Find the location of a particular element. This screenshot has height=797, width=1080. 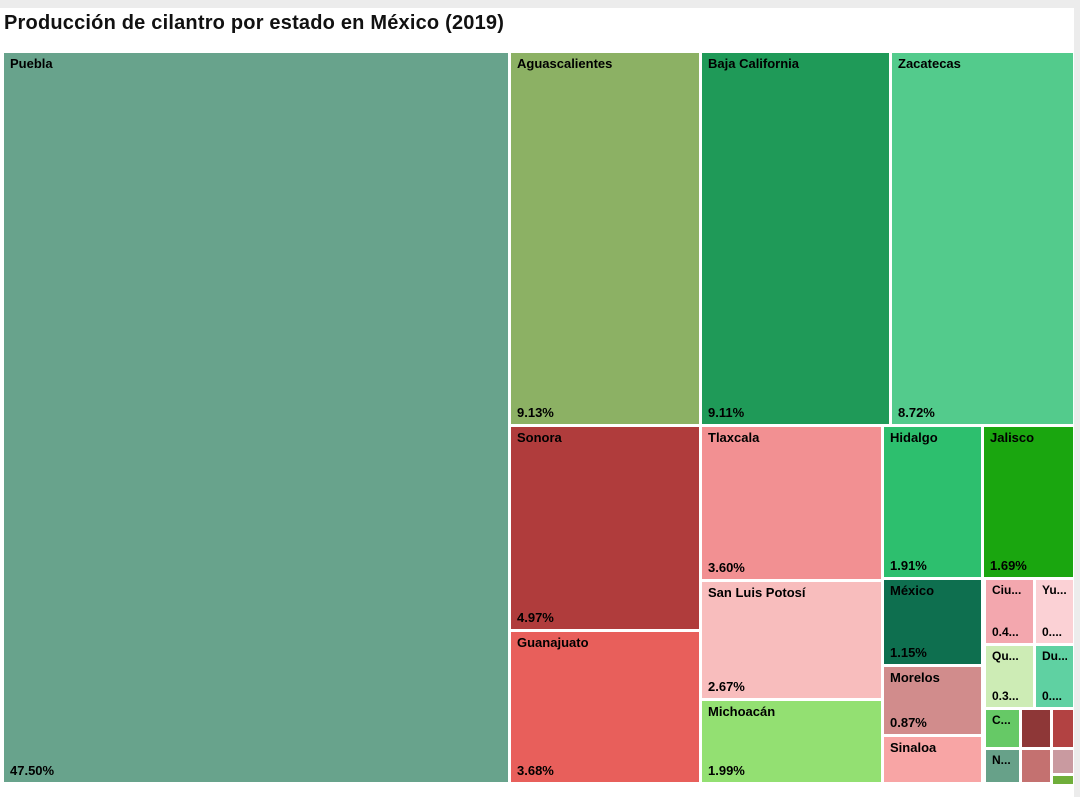

tile-state-label: Zacatecas is located at coordinates (929, 64).